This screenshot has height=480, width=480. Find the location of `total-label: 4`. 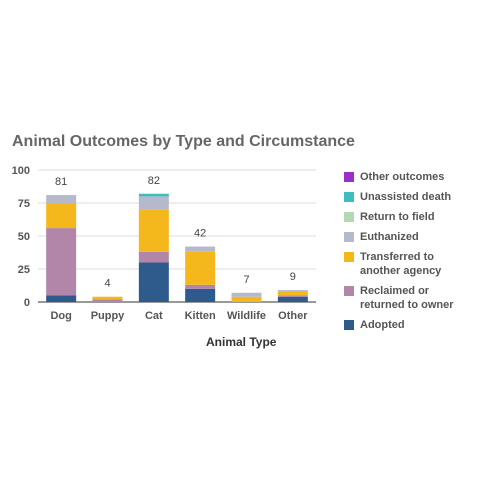

total-label: 4 is located at coordinates (107, 284).